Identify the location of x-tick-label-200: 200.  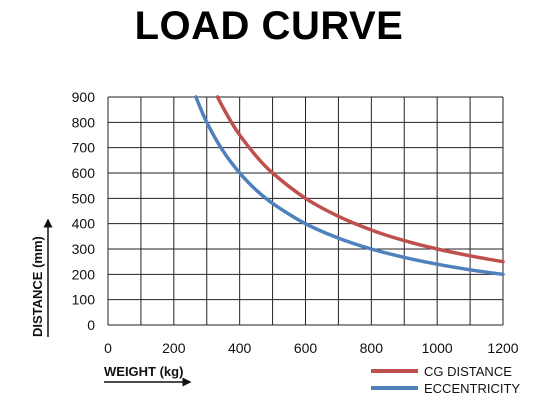
(174, 348).